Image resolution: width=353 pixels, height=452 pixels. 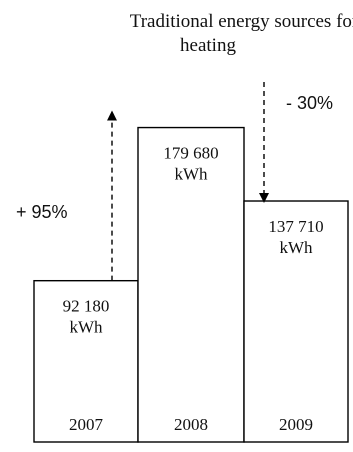 I want to click on increase-label: + 95%, so click(x=42, y=212).